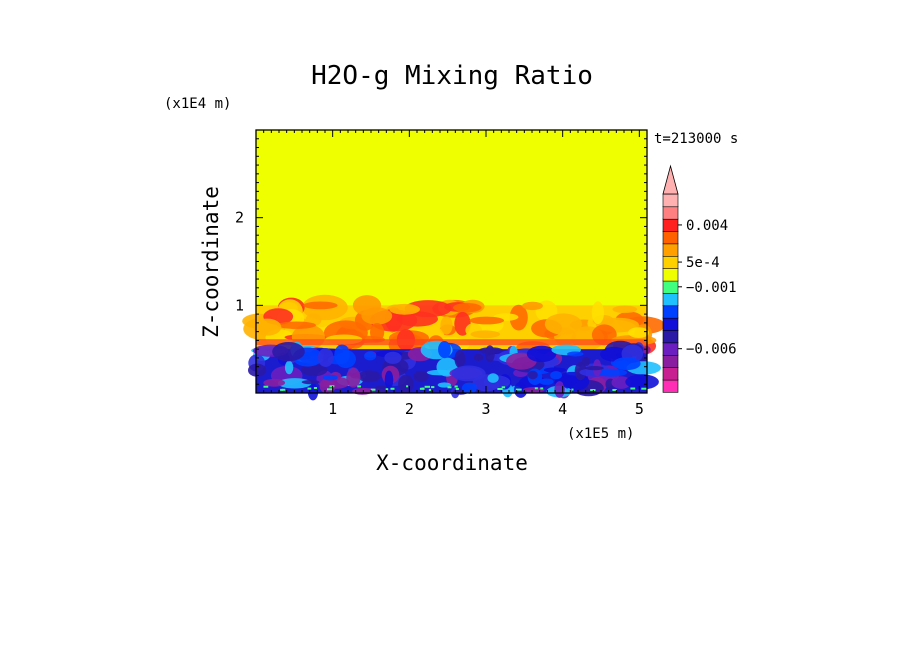 This screenshot has height=659, width=904. What do you see at coordinates (452, 76) in the screenshot?
I see `chart-title: H2O-g Mixing Ratio` at bounding box center [452, 76].